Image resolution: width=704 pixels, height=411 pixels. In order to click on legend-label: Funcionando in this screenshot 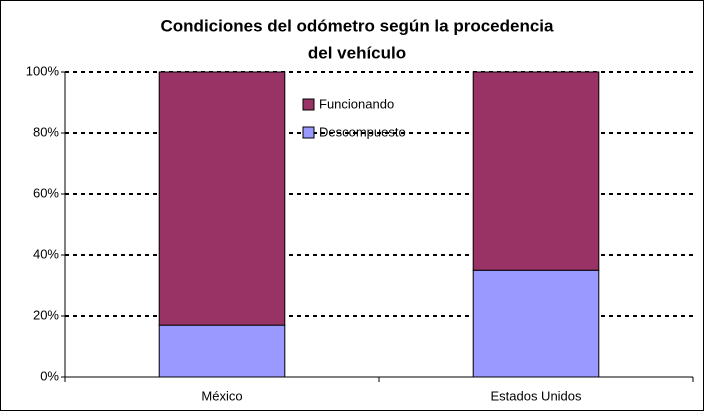, I will do `click(356, 103)`.